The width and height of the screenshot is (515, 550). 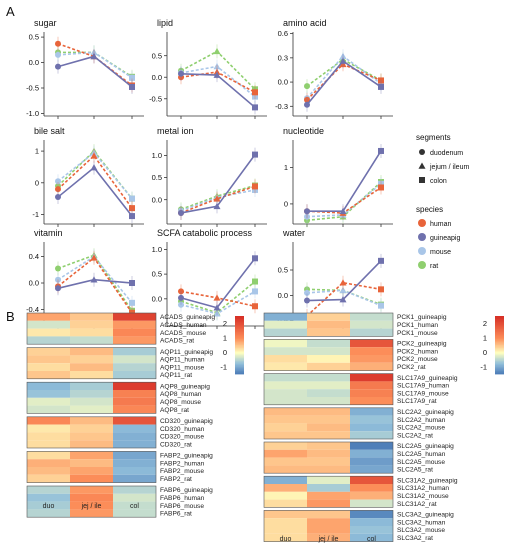 What do you see at coordinates (208, 68) in the screenshot?
I see `line-subplot: lipid 0.5 0.0 -0.5` at bounding box center [208, 68].